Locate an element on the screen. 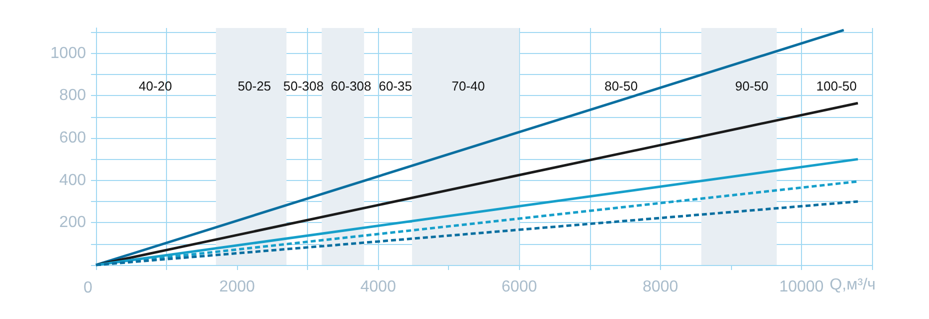 This screenshot has width=929, height=319. annotation: 80-50 is located at coordinates (621, 86).